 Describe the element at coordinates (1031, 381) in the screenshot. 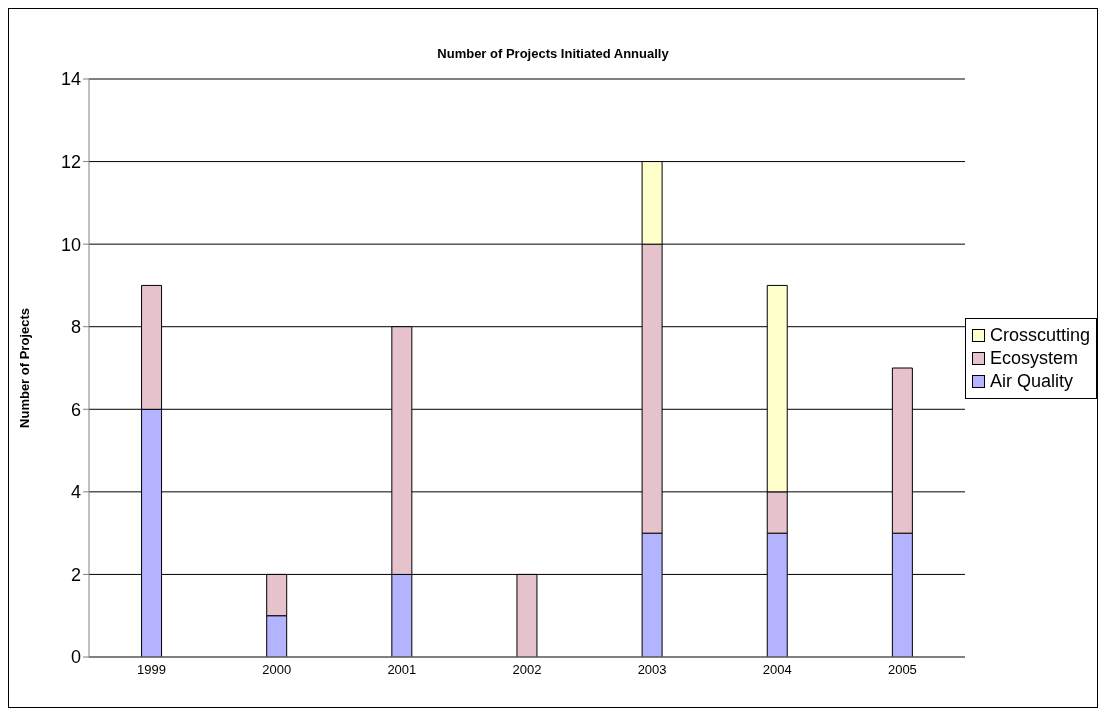

I see `legend-label: Air Quality` at that location.